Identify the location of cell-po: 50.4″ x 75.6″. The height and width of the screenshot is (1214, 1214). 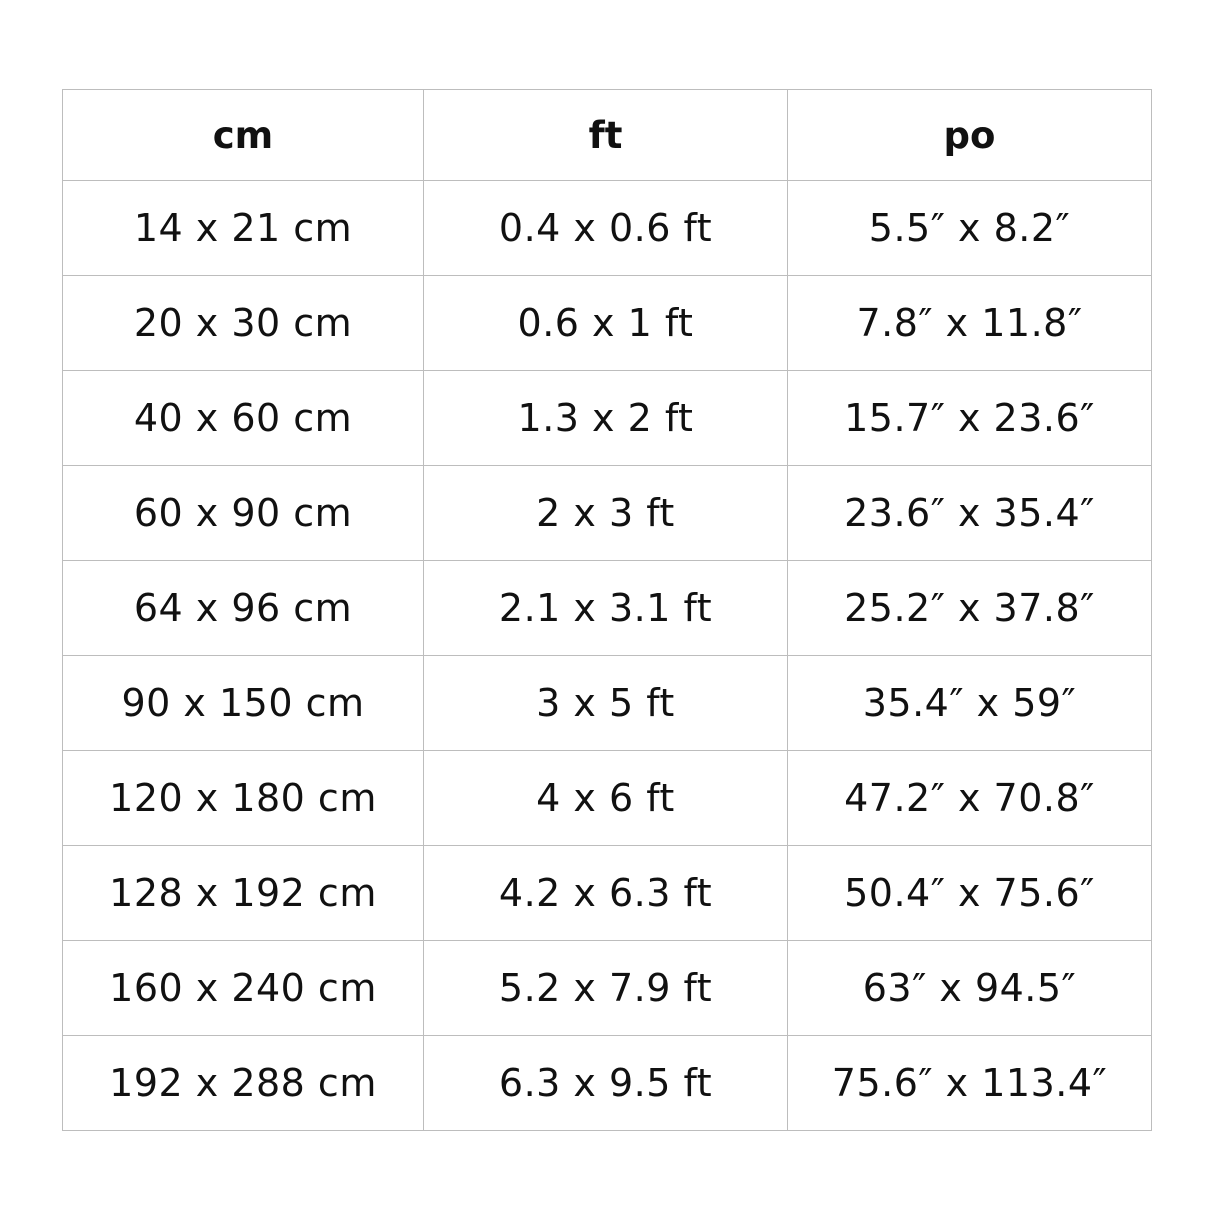
(969, 893).